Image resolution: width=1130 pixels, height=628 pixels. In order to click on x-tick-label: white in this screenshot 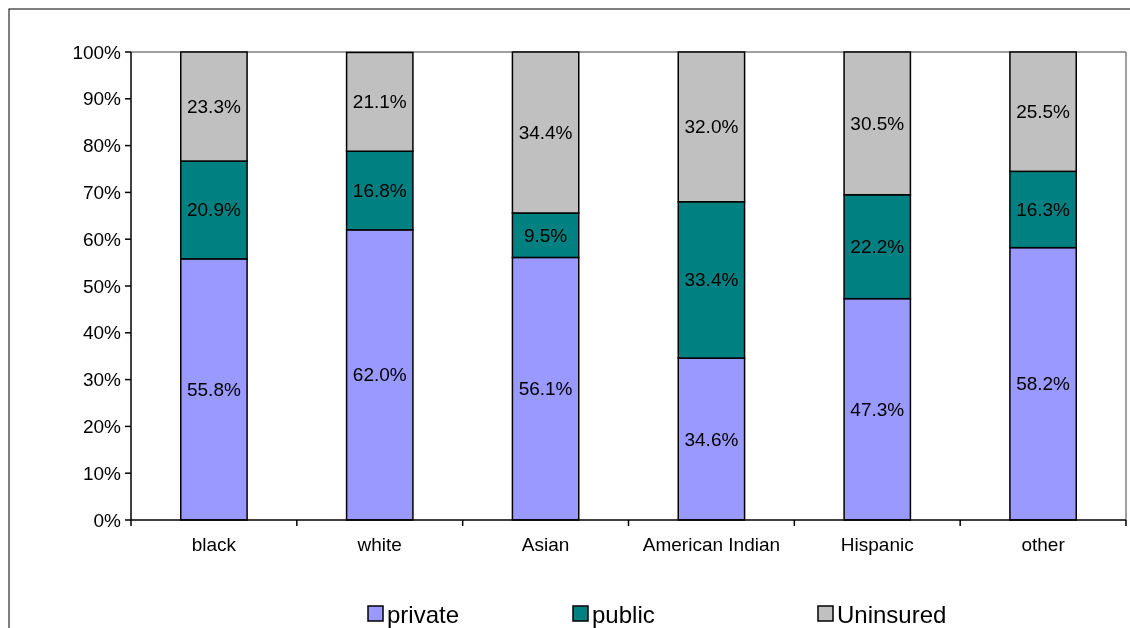, I will do `click(379, 544)`.